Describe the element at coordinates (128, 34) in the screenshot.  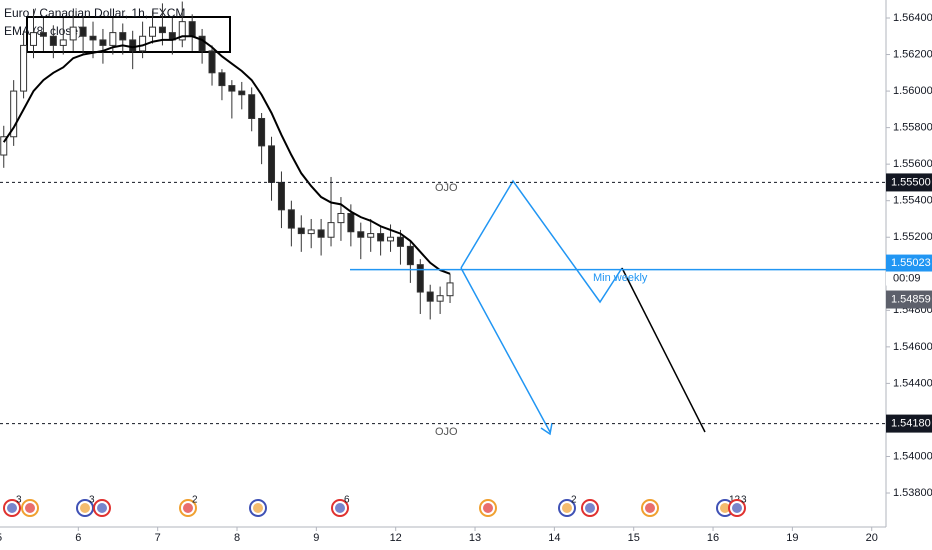
I see `range-box` at that location.